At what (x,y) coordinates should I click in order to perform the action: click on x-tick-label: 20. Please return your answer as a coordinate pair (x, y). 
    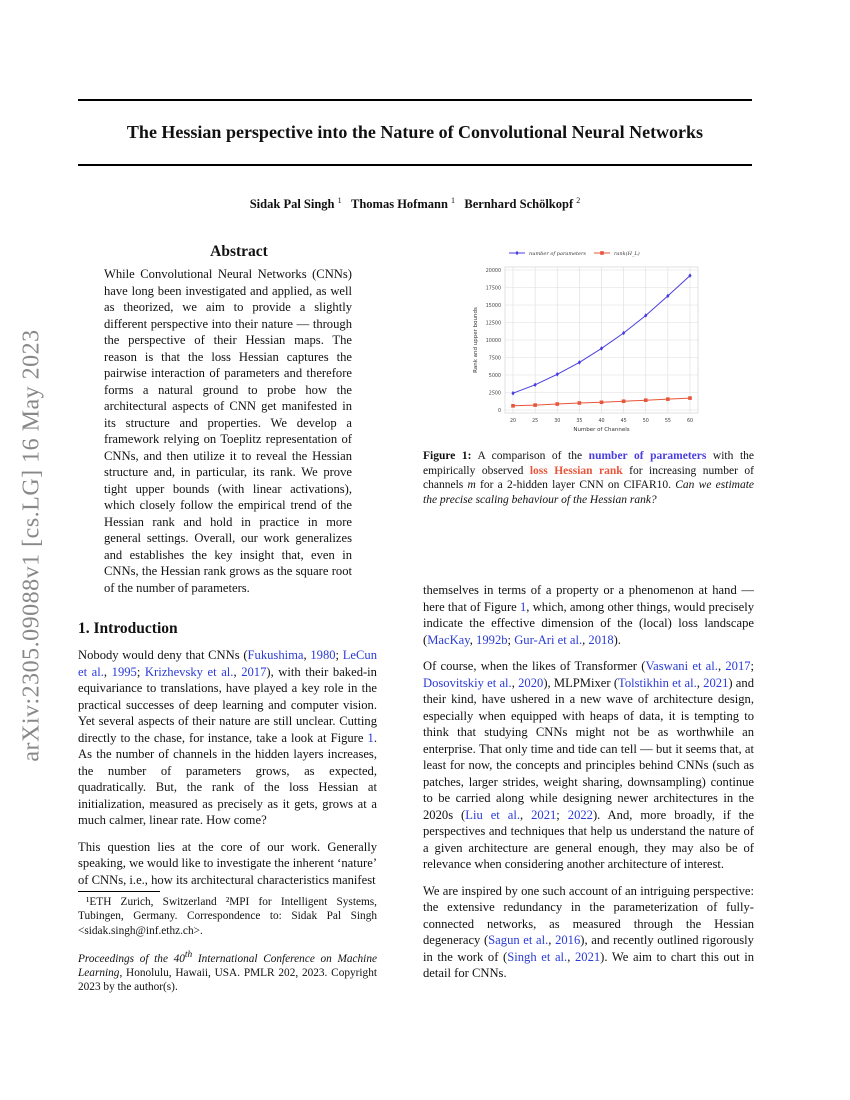
    Looking at the image, I should click on (513, 421).